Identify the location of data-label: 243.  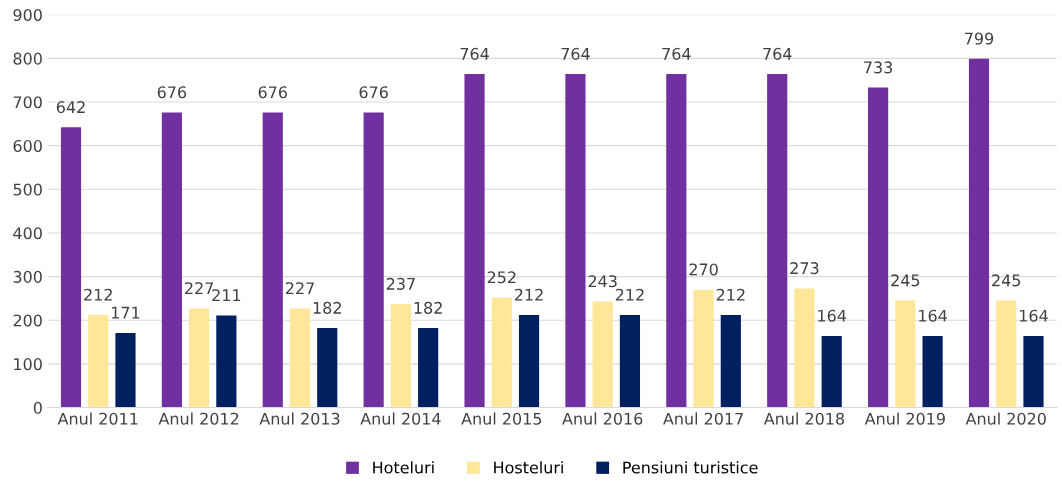
(602, 281).